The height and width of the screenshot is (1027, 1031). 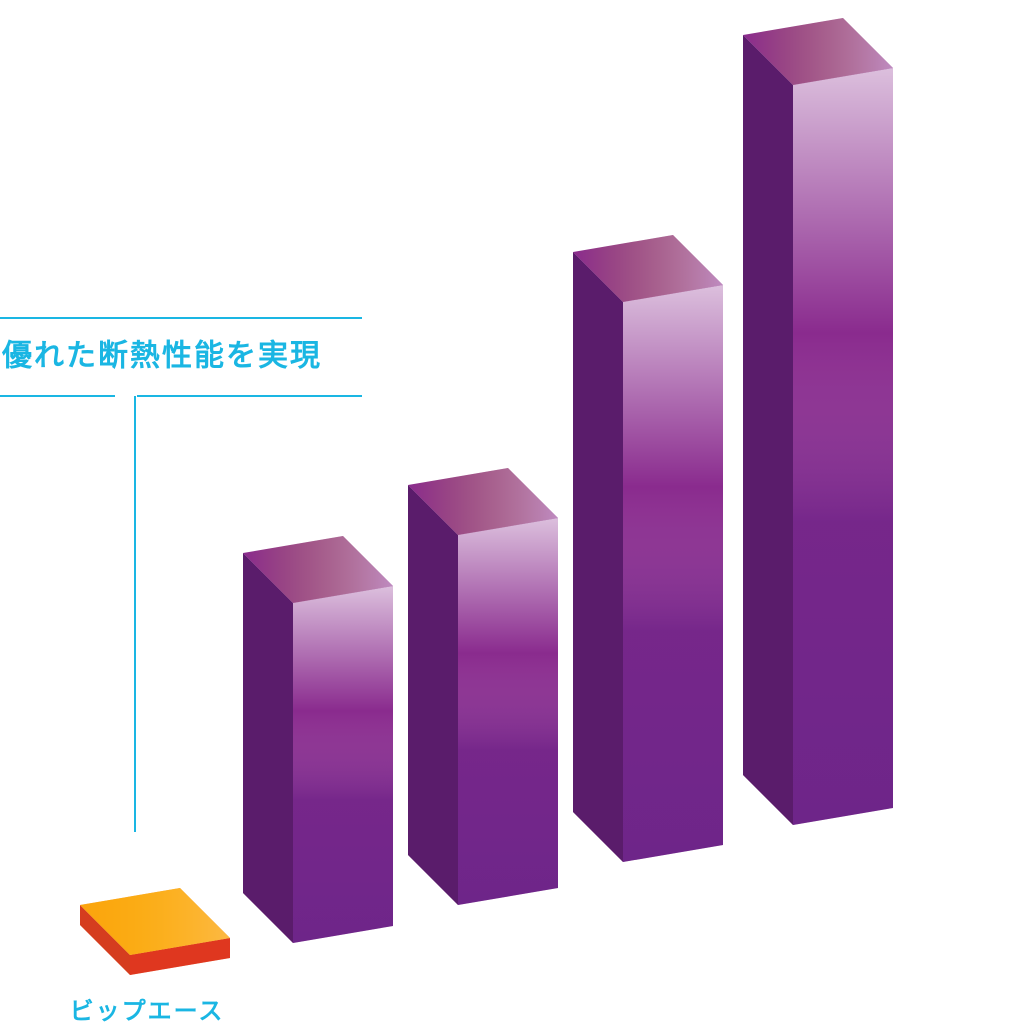 What do you see at coordinates (147, 1011) in the screenshot?
I see `x-tick-label: ビップエース` at bounding box center [147, 1011].